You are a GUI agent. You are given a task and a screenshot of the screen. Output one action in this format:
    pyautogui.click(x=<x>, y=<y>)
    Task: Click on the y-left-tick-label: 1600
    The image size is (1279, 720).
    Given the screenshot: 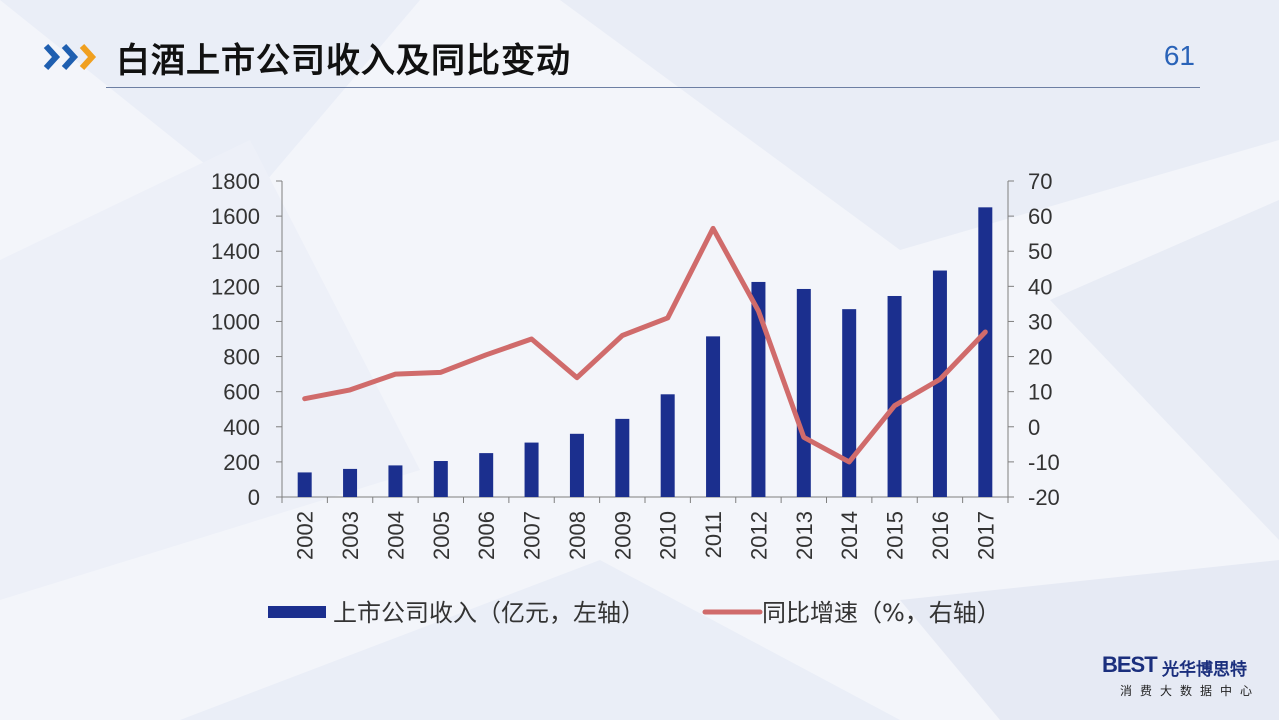 What is the action you would take?
    pyautogui.click(x=235, y=216)
    